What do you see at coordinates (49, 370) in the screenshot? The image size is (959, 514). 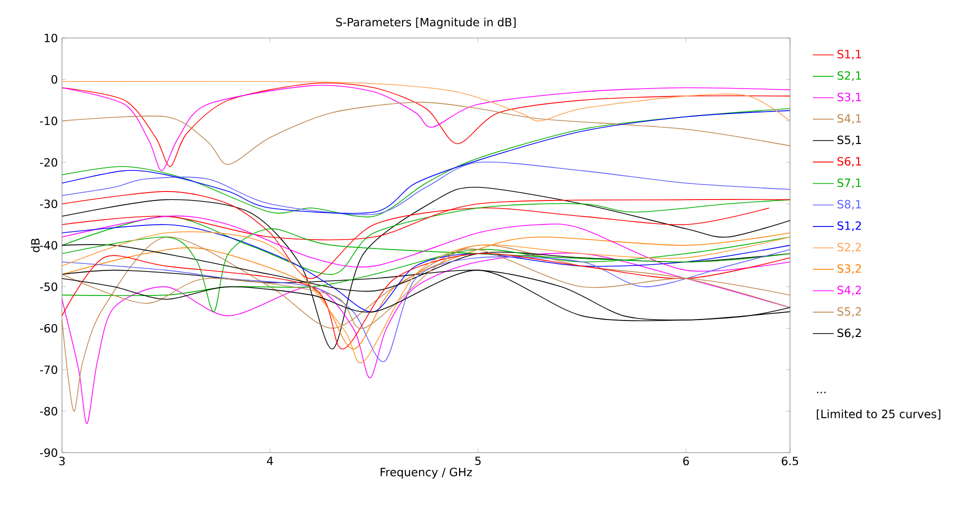 I see `y-tick-label: -70` at bounding box center [49, 370].